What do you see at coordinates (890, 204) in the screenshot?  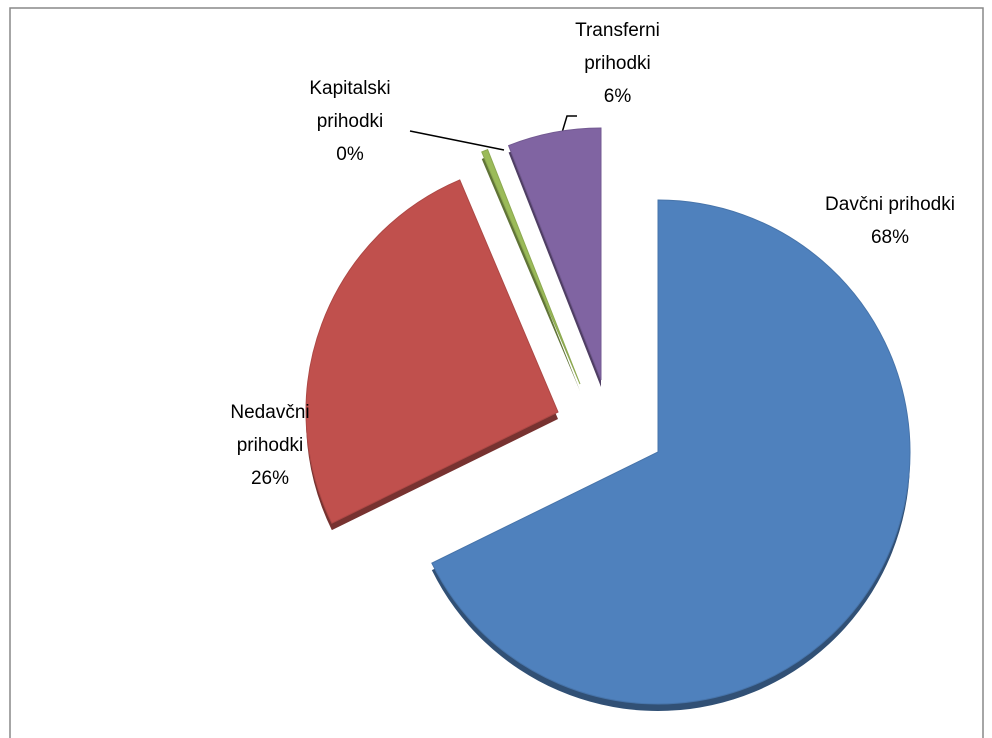 I see `label-category: Davčni prihodki` at bounding box center [890, 204].